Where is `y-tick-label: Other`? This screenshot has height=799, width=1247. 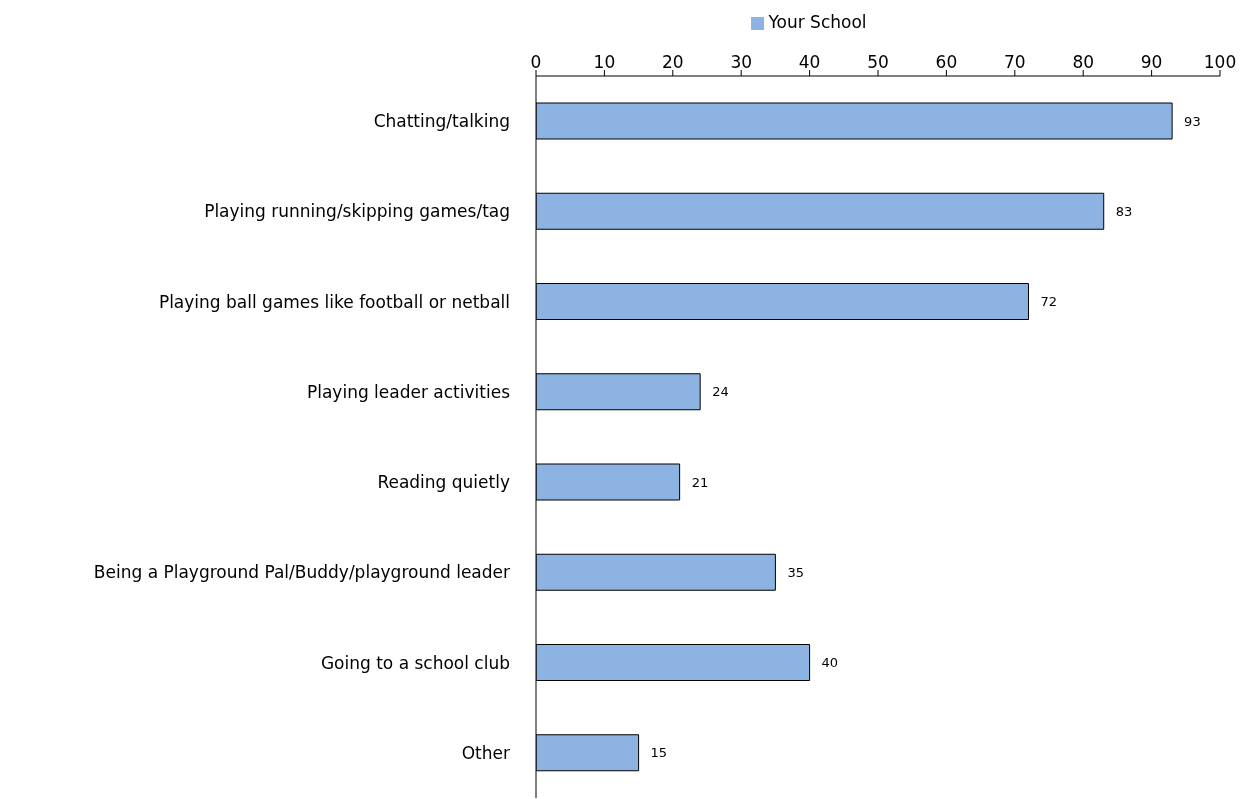 y-tick-label: Other is located at coordinates (485, 752).